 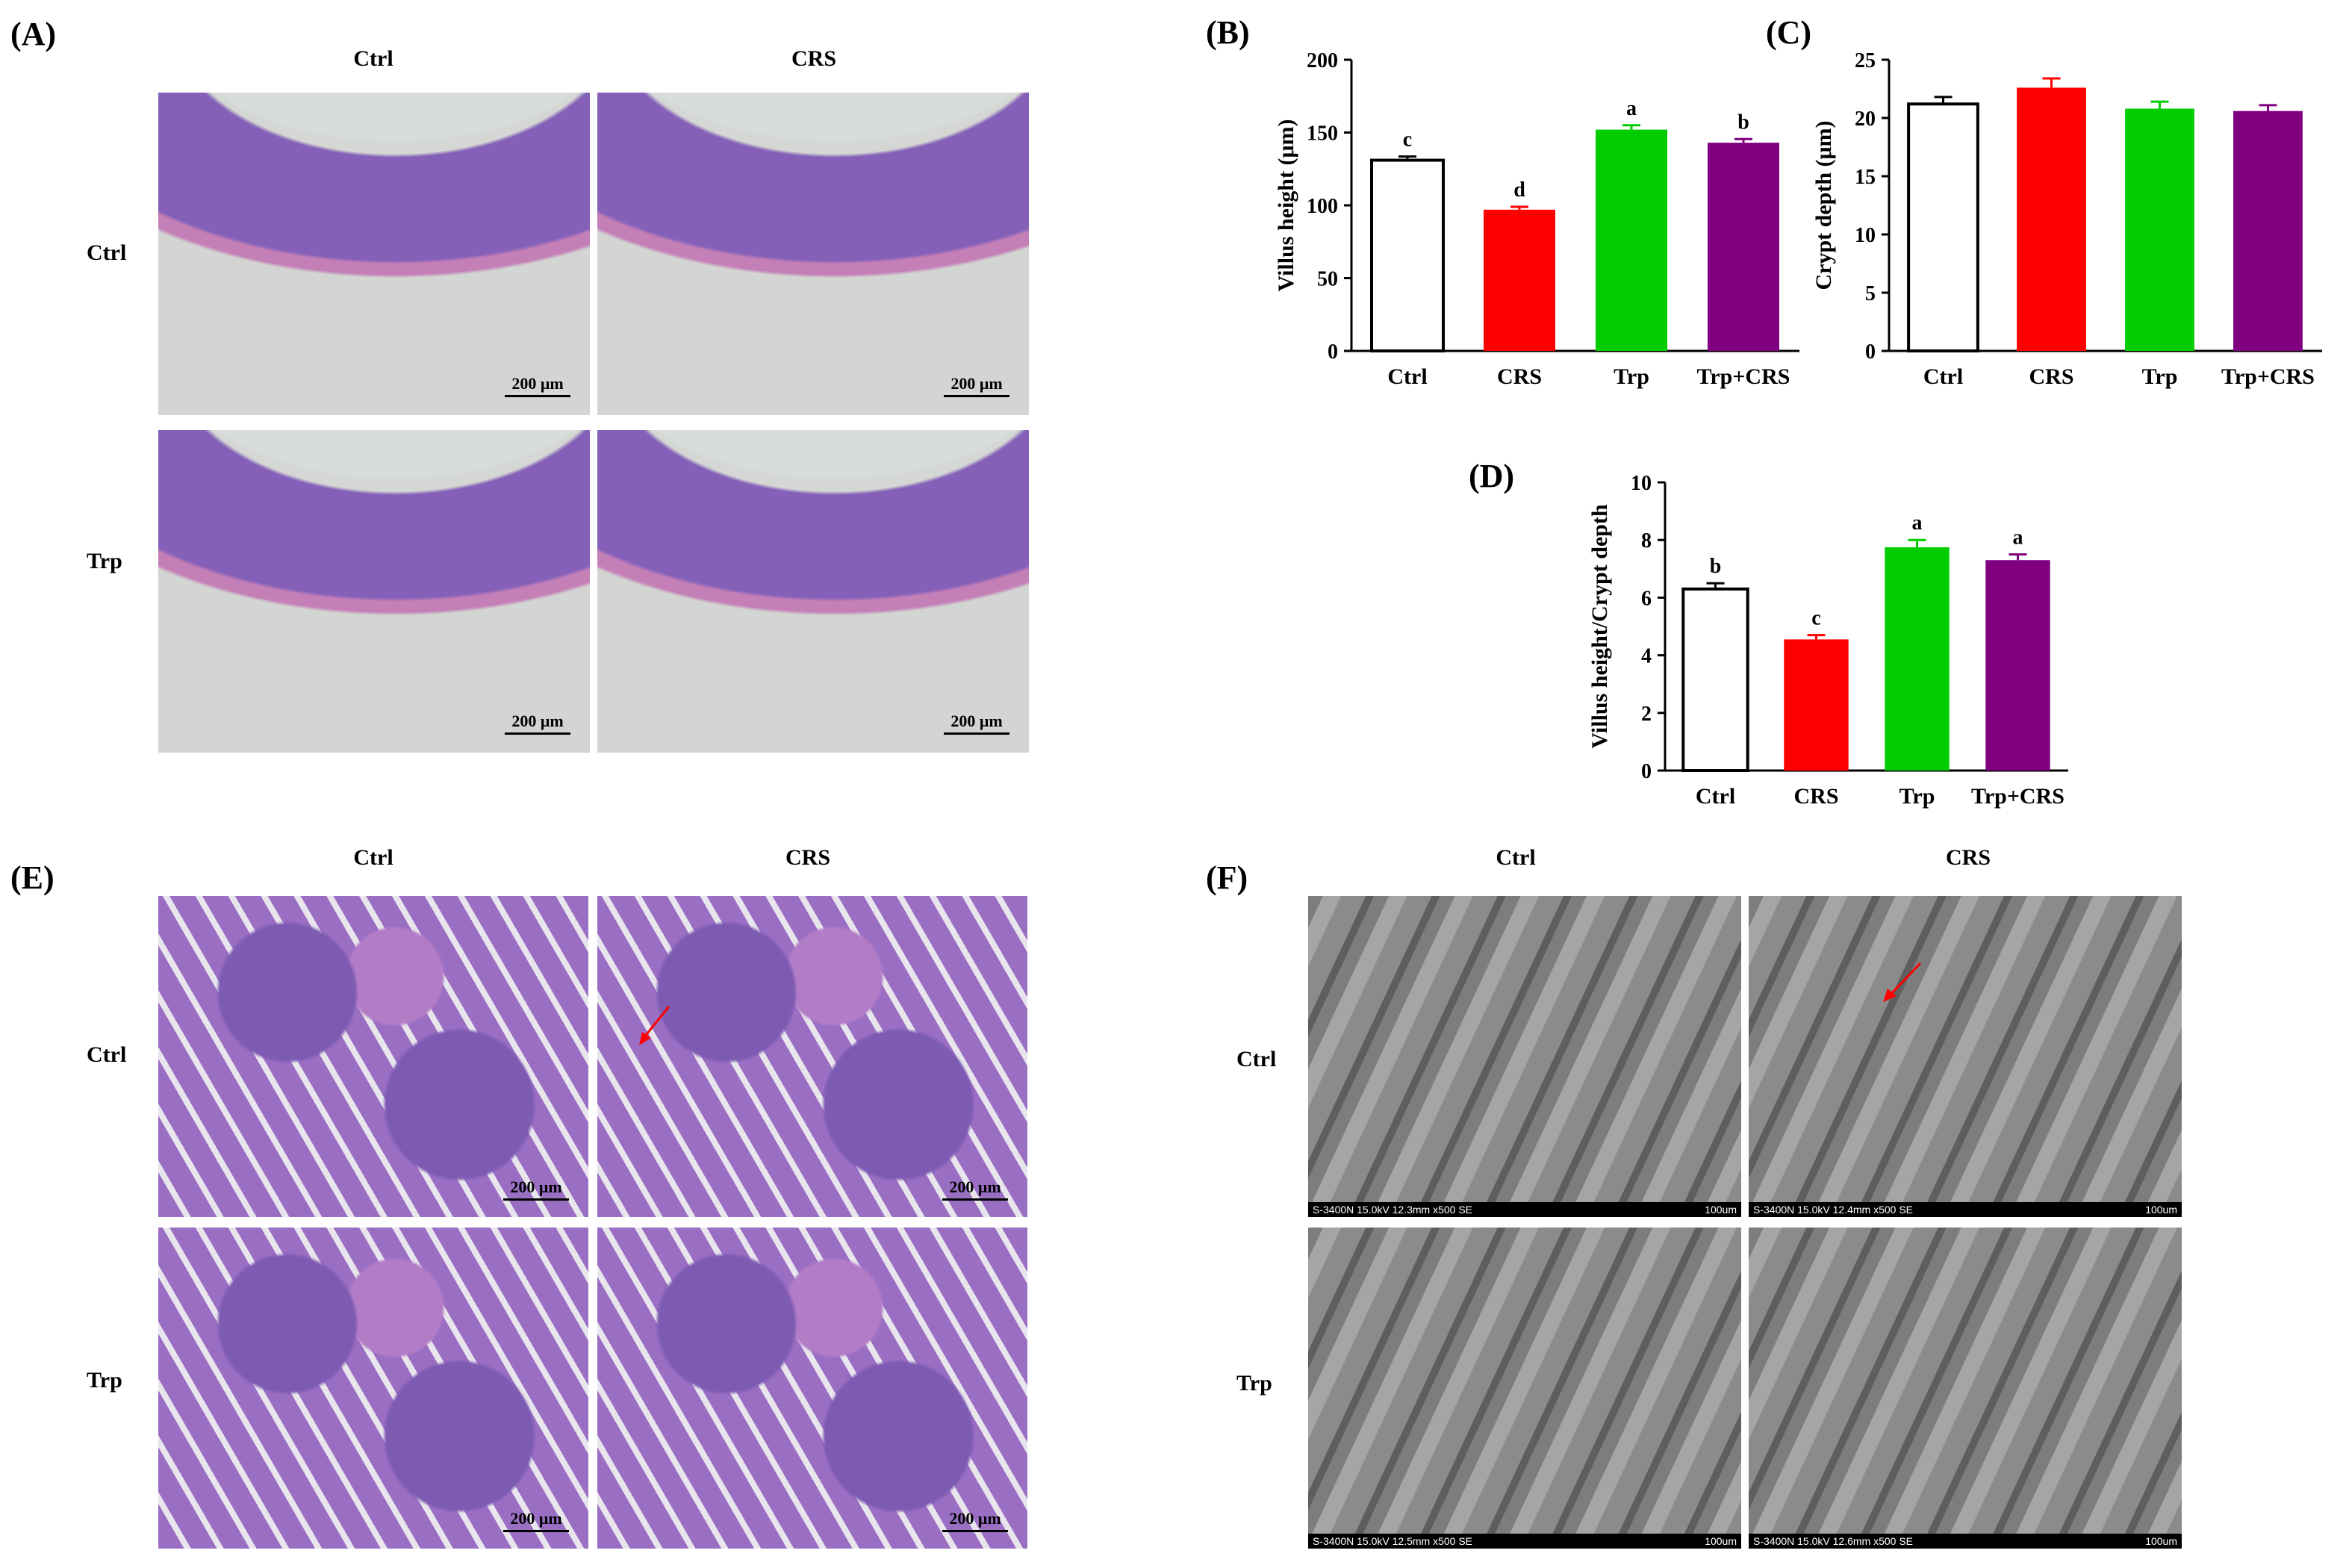 What do you see at coordinates (1865, 177) in the screenshot?
I see `y-tick-label: 15` at bounding box center [1865, 177].